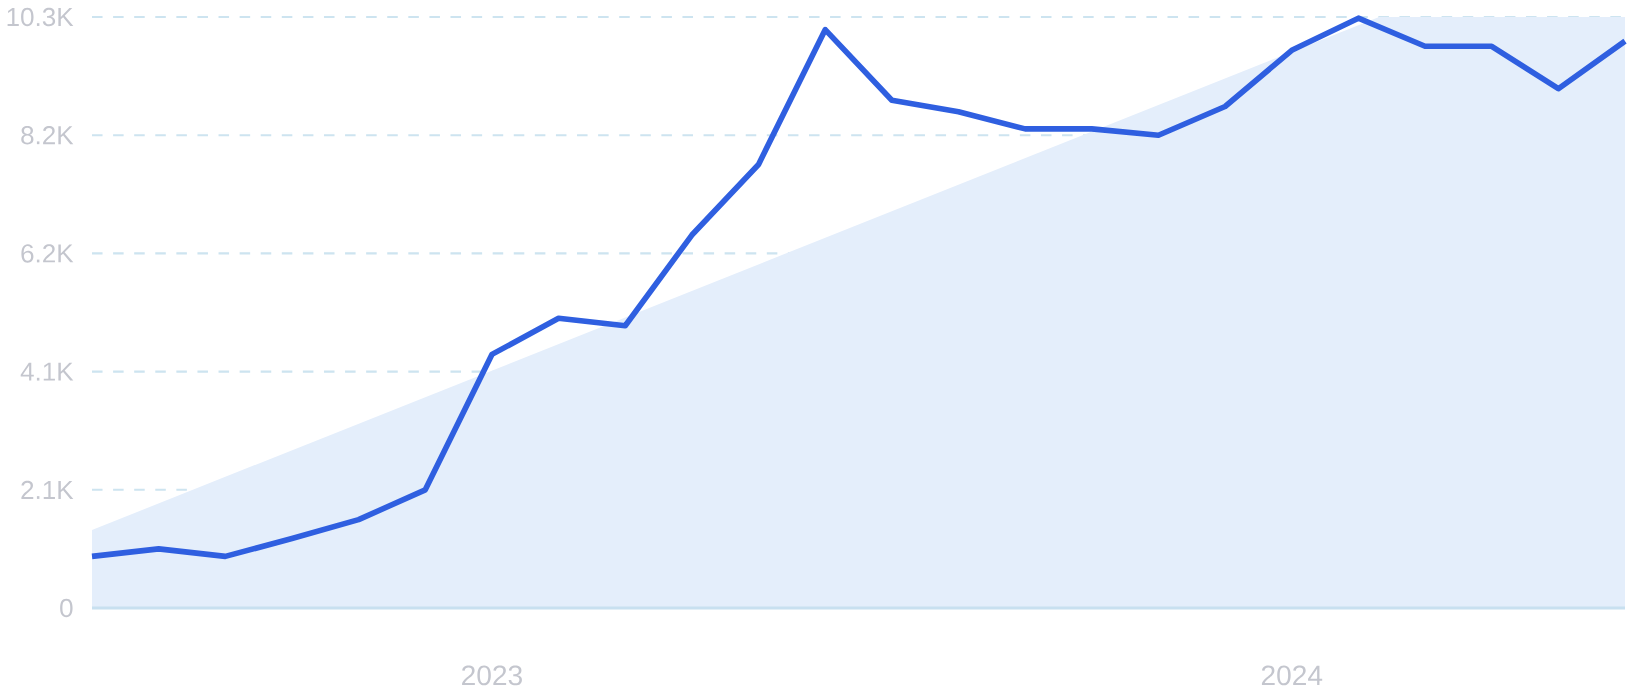  Describe the element at coordinates (47, 489) in the screenshot. I see `y-tick-label: 2.1K` at that location.